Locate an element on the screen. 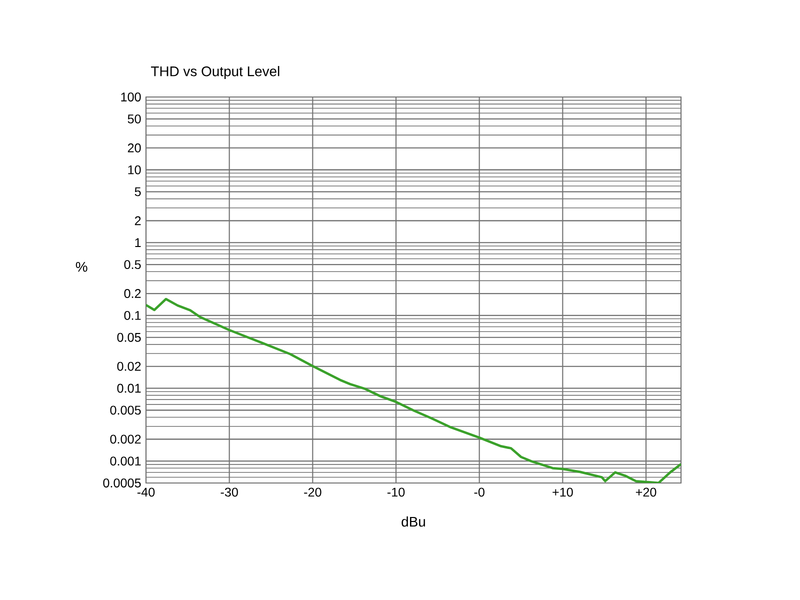  x-tick-label: -0 is located at coordinates (479, 492).